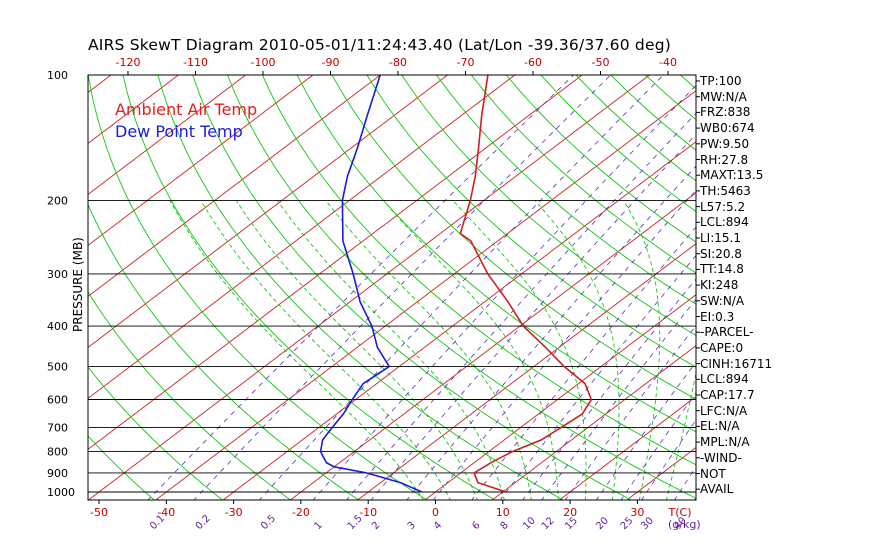 This screenshot has height=560, width=870. Describe the element at coordinates (722, 269) in the screenshot. I see `stability-index-item: TT:14.8` at that location.